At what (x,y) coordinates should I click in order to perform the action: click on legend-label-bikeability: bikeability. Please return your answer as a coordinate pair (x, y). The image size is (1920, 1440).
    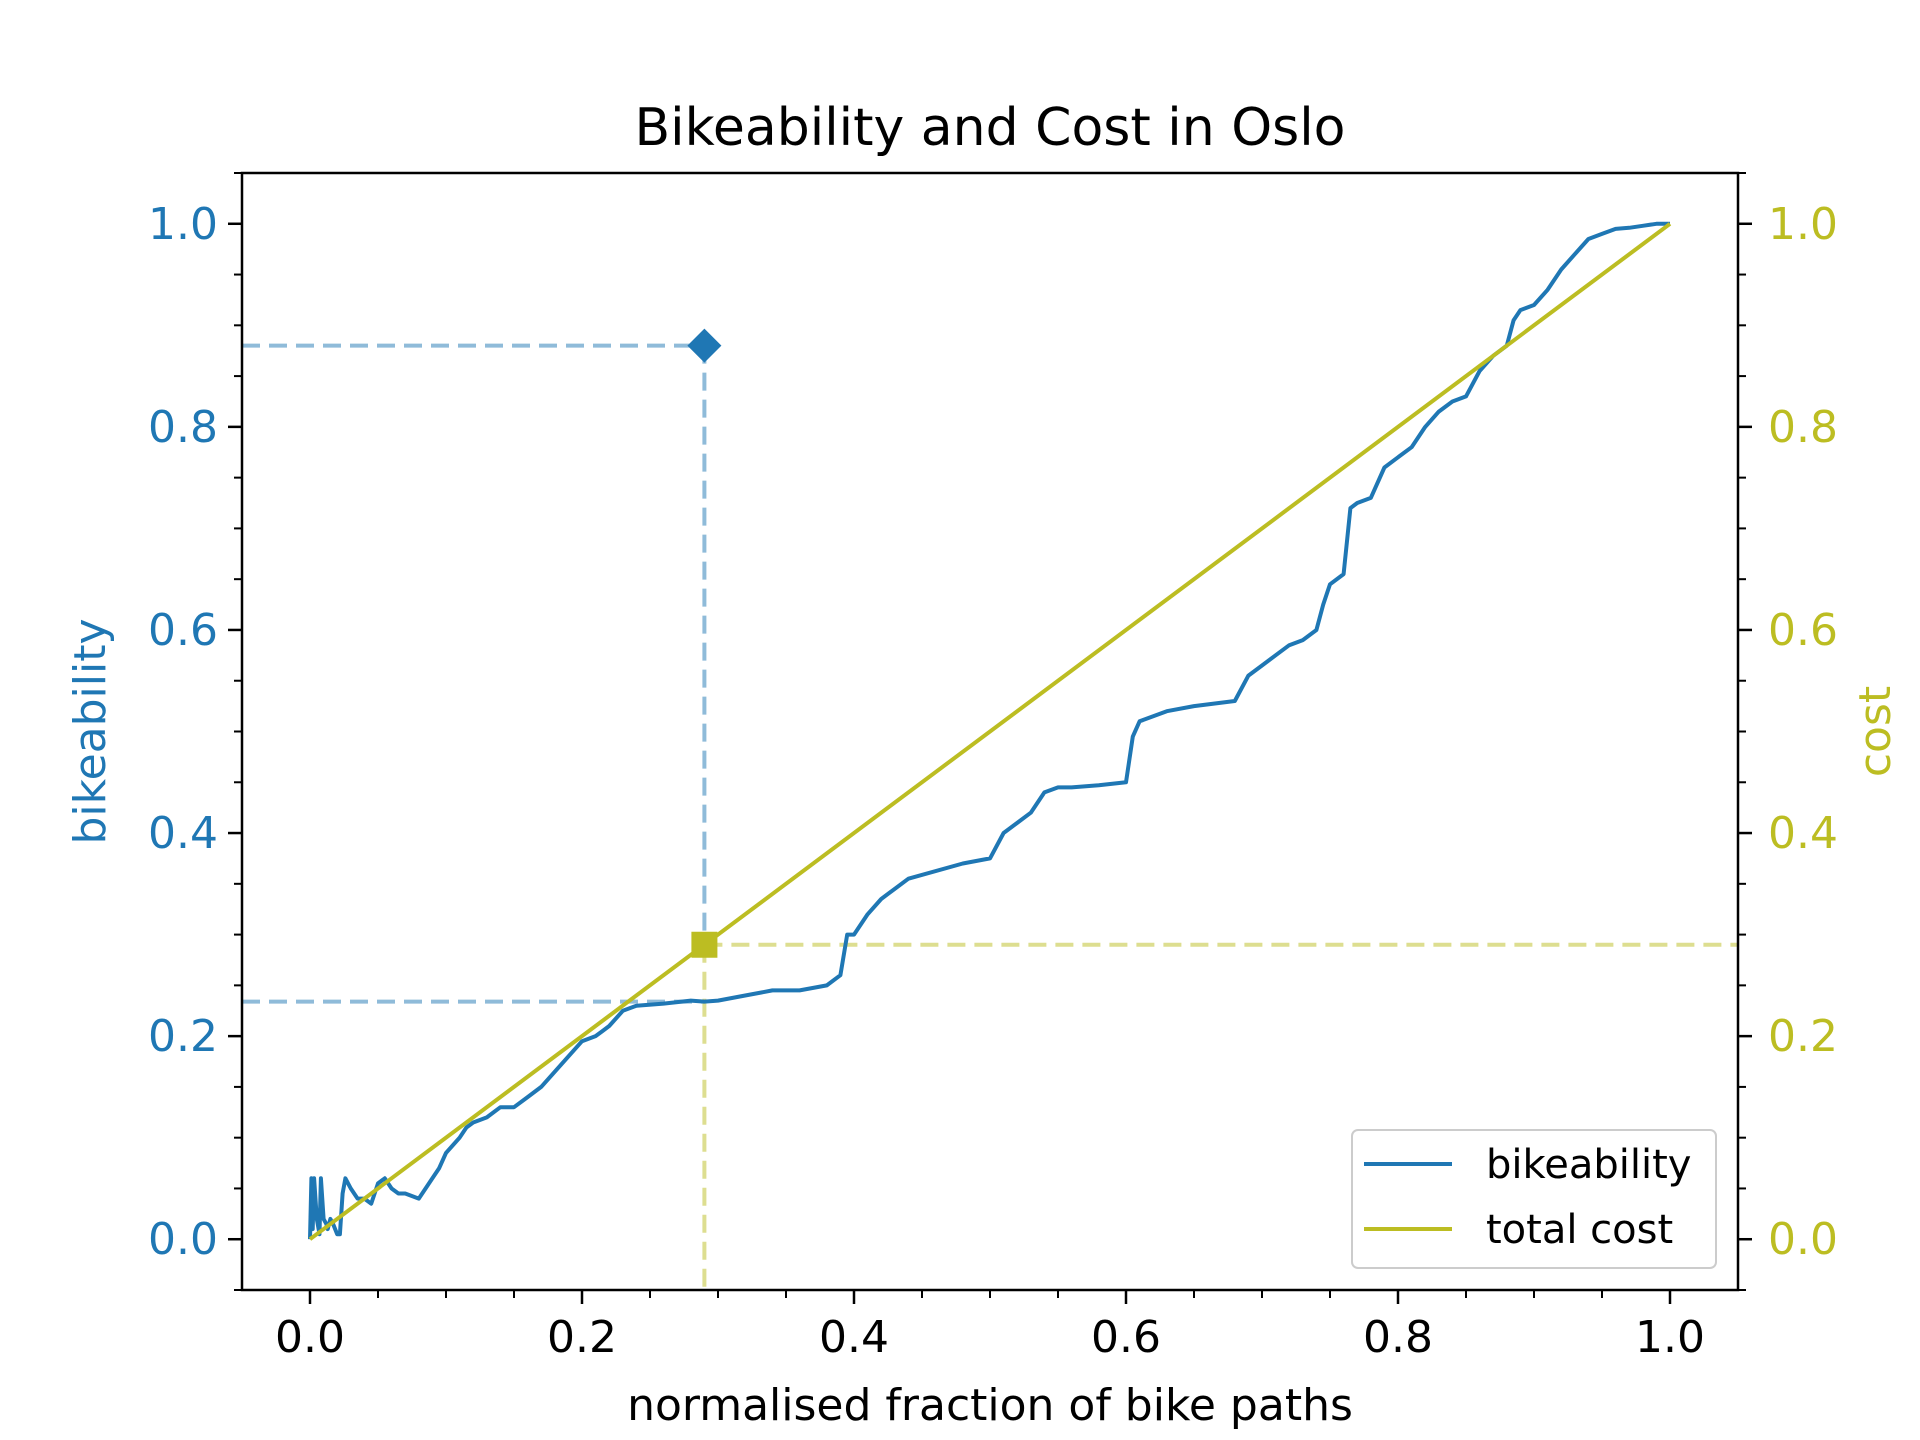
    Looking at the image, I should click on (1588, 1165).